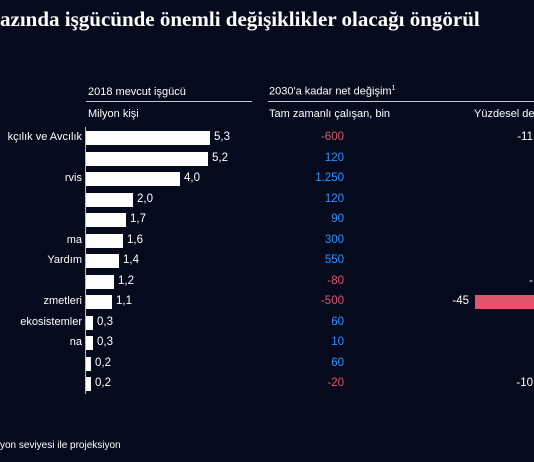 Image resolution: width=534 pixels, height=462 pixels. I want to click on workforce-value: 2,0, so click(145, 198).